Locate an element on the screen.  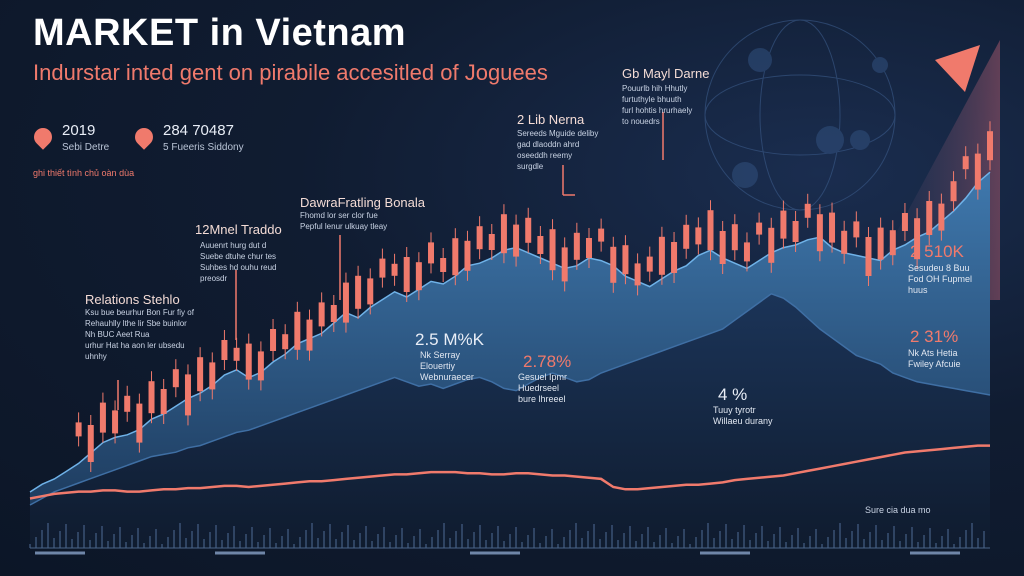
stat-value: 2 510K is located at coordinates (937, 251).